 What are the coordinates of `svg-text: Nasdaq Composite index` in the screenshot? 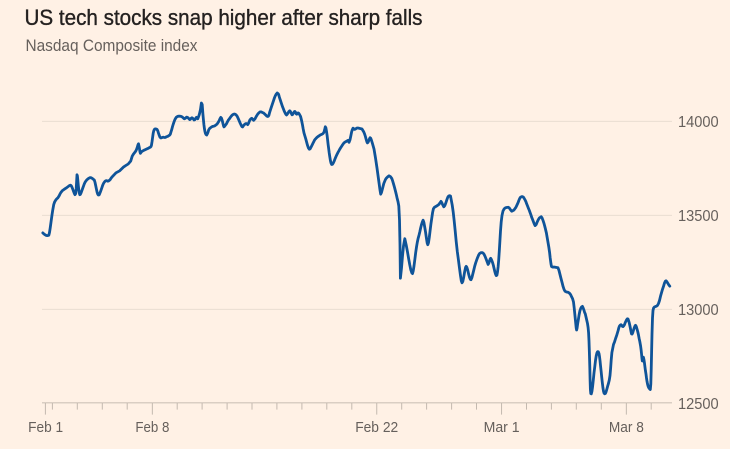 It's located at (112, 46).